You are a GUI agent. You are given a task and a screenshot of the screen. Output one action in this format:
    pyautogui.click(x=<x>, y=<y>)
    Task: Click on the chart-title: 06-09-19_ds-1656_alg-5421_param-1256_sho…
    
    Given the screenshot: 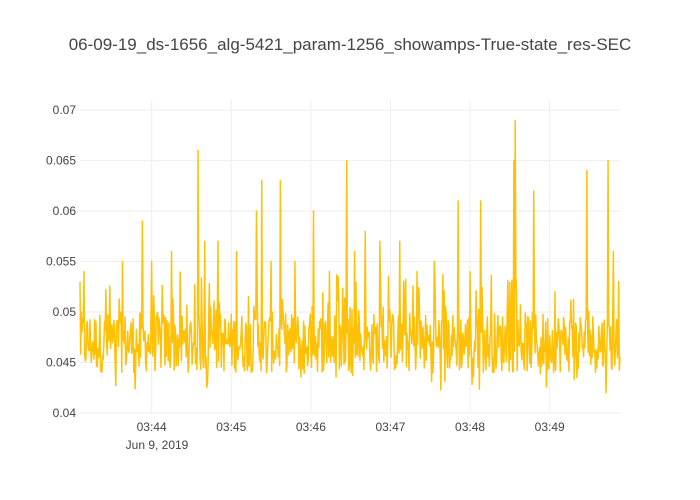 What is the action you would take?
    pyautogui.click(x=350, y=44)
    